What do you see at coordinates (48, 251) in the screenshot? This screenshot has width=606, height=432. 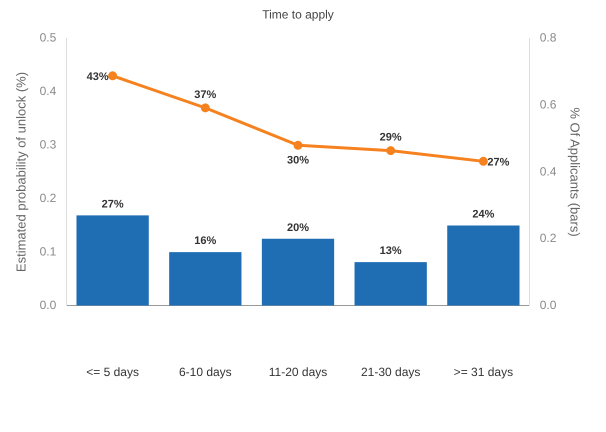 I see `y-tick-label: 0.1` at bounding box center [48, 251].